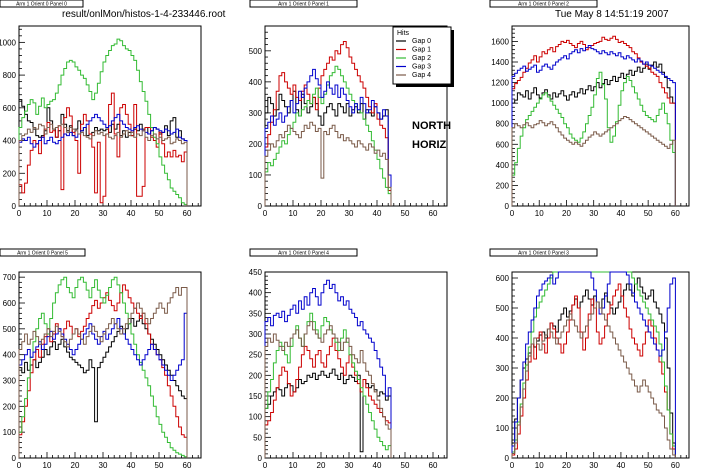 This screenshot has height=469, width=721. What do you see at coordinates (500, 83) in the screenshot?
I see `y-tick-label: 1200` at bounding box center [500, 83].